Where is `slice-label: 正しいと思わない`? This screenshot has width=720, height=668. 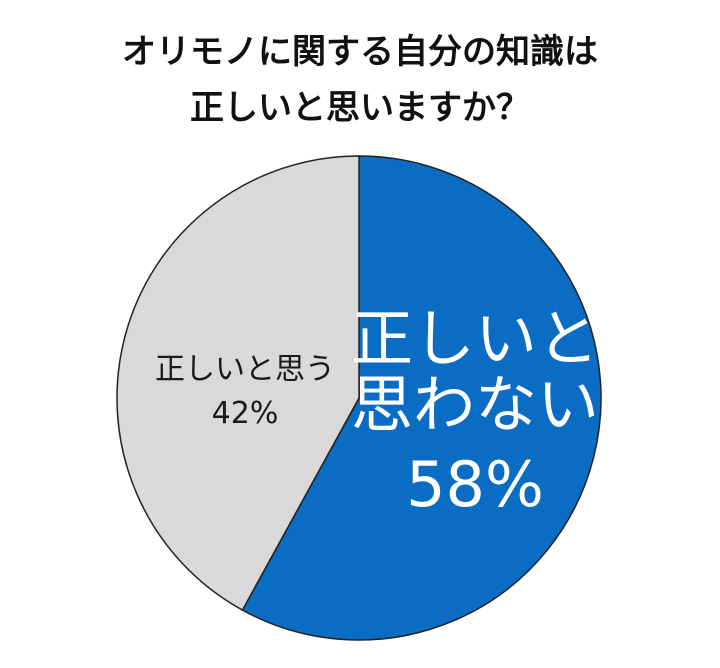
slice-label: 正しいと思わない is located at coordinates (474, 371).